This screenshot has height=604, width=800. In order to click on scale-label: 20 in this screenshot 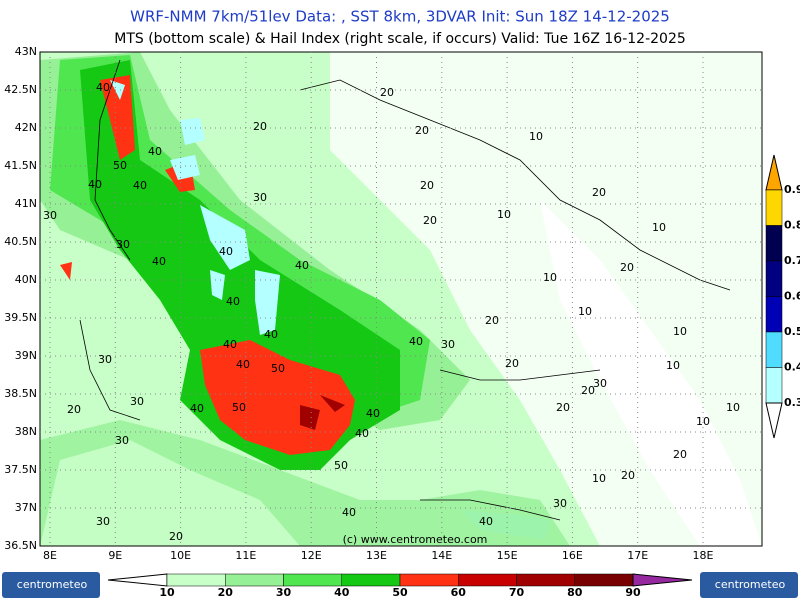, I will do `click(226, 592)`.